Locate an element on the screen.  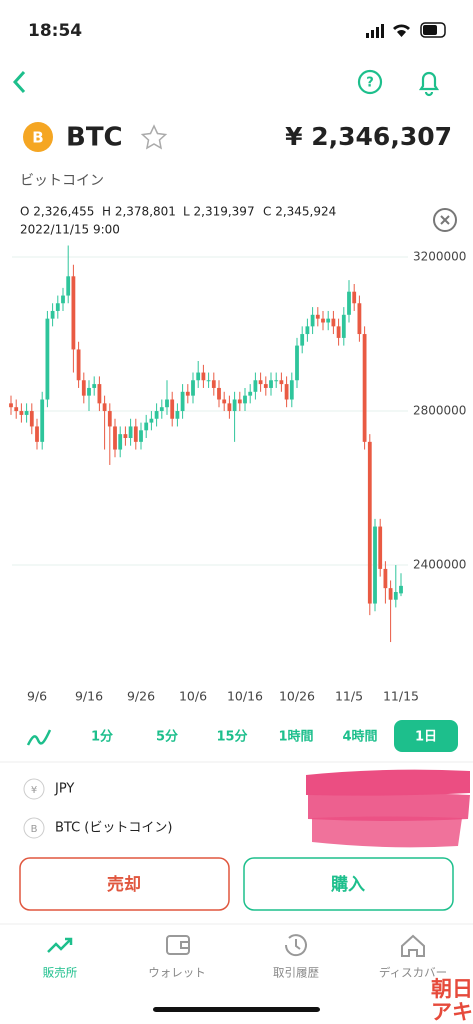
sell-label: 売却 is located at coordinates (124, 884).